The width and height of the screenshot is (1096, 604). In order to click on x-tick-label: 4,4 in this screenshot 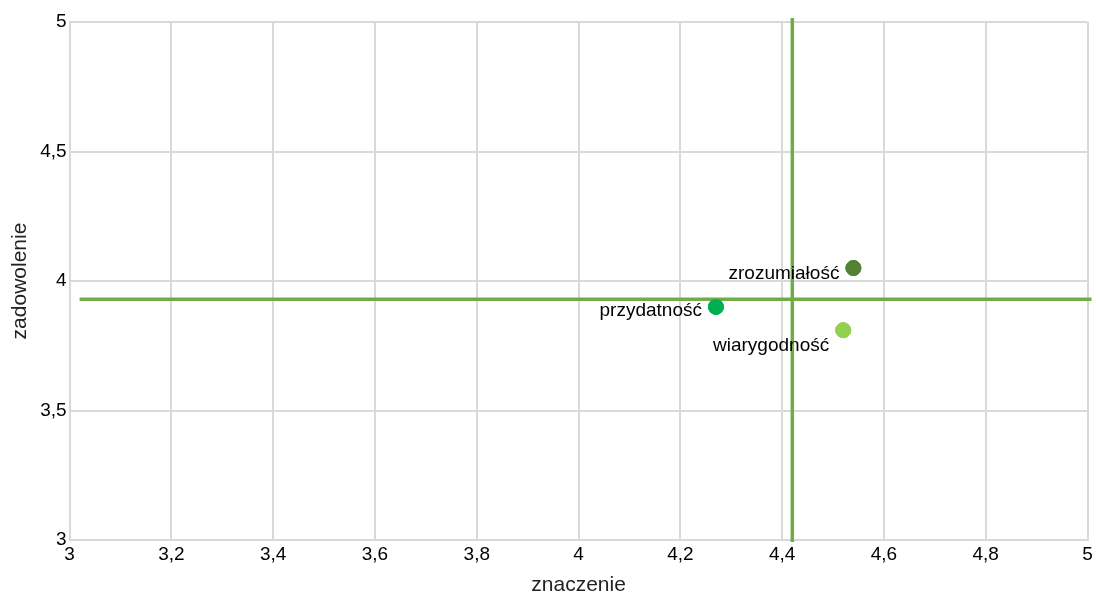, I will do `click(782, 553)`.